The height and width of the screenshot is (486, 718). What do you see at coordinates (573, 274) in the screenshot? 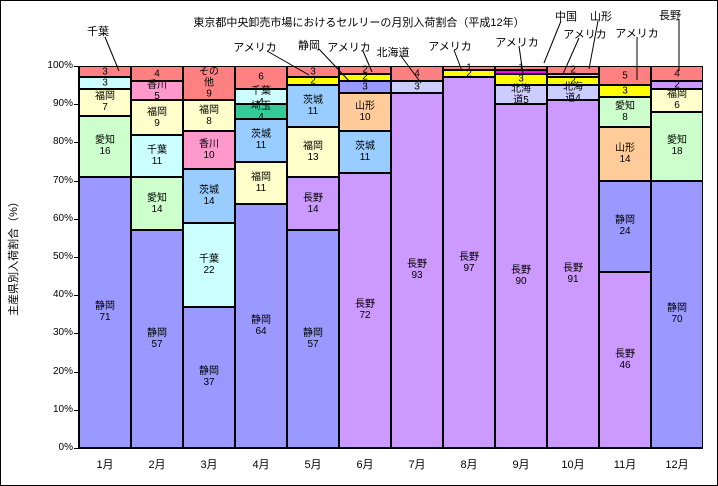
I see `segment-10月-長野: 長野 91` at bounding box center [573, 274].